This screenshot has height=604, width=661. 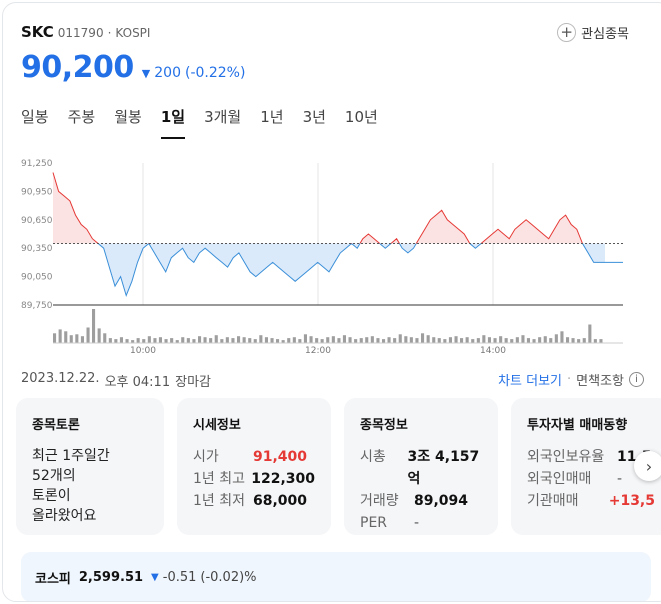 I want to click on tab-2: 월봉, so click(x=128, y=117).